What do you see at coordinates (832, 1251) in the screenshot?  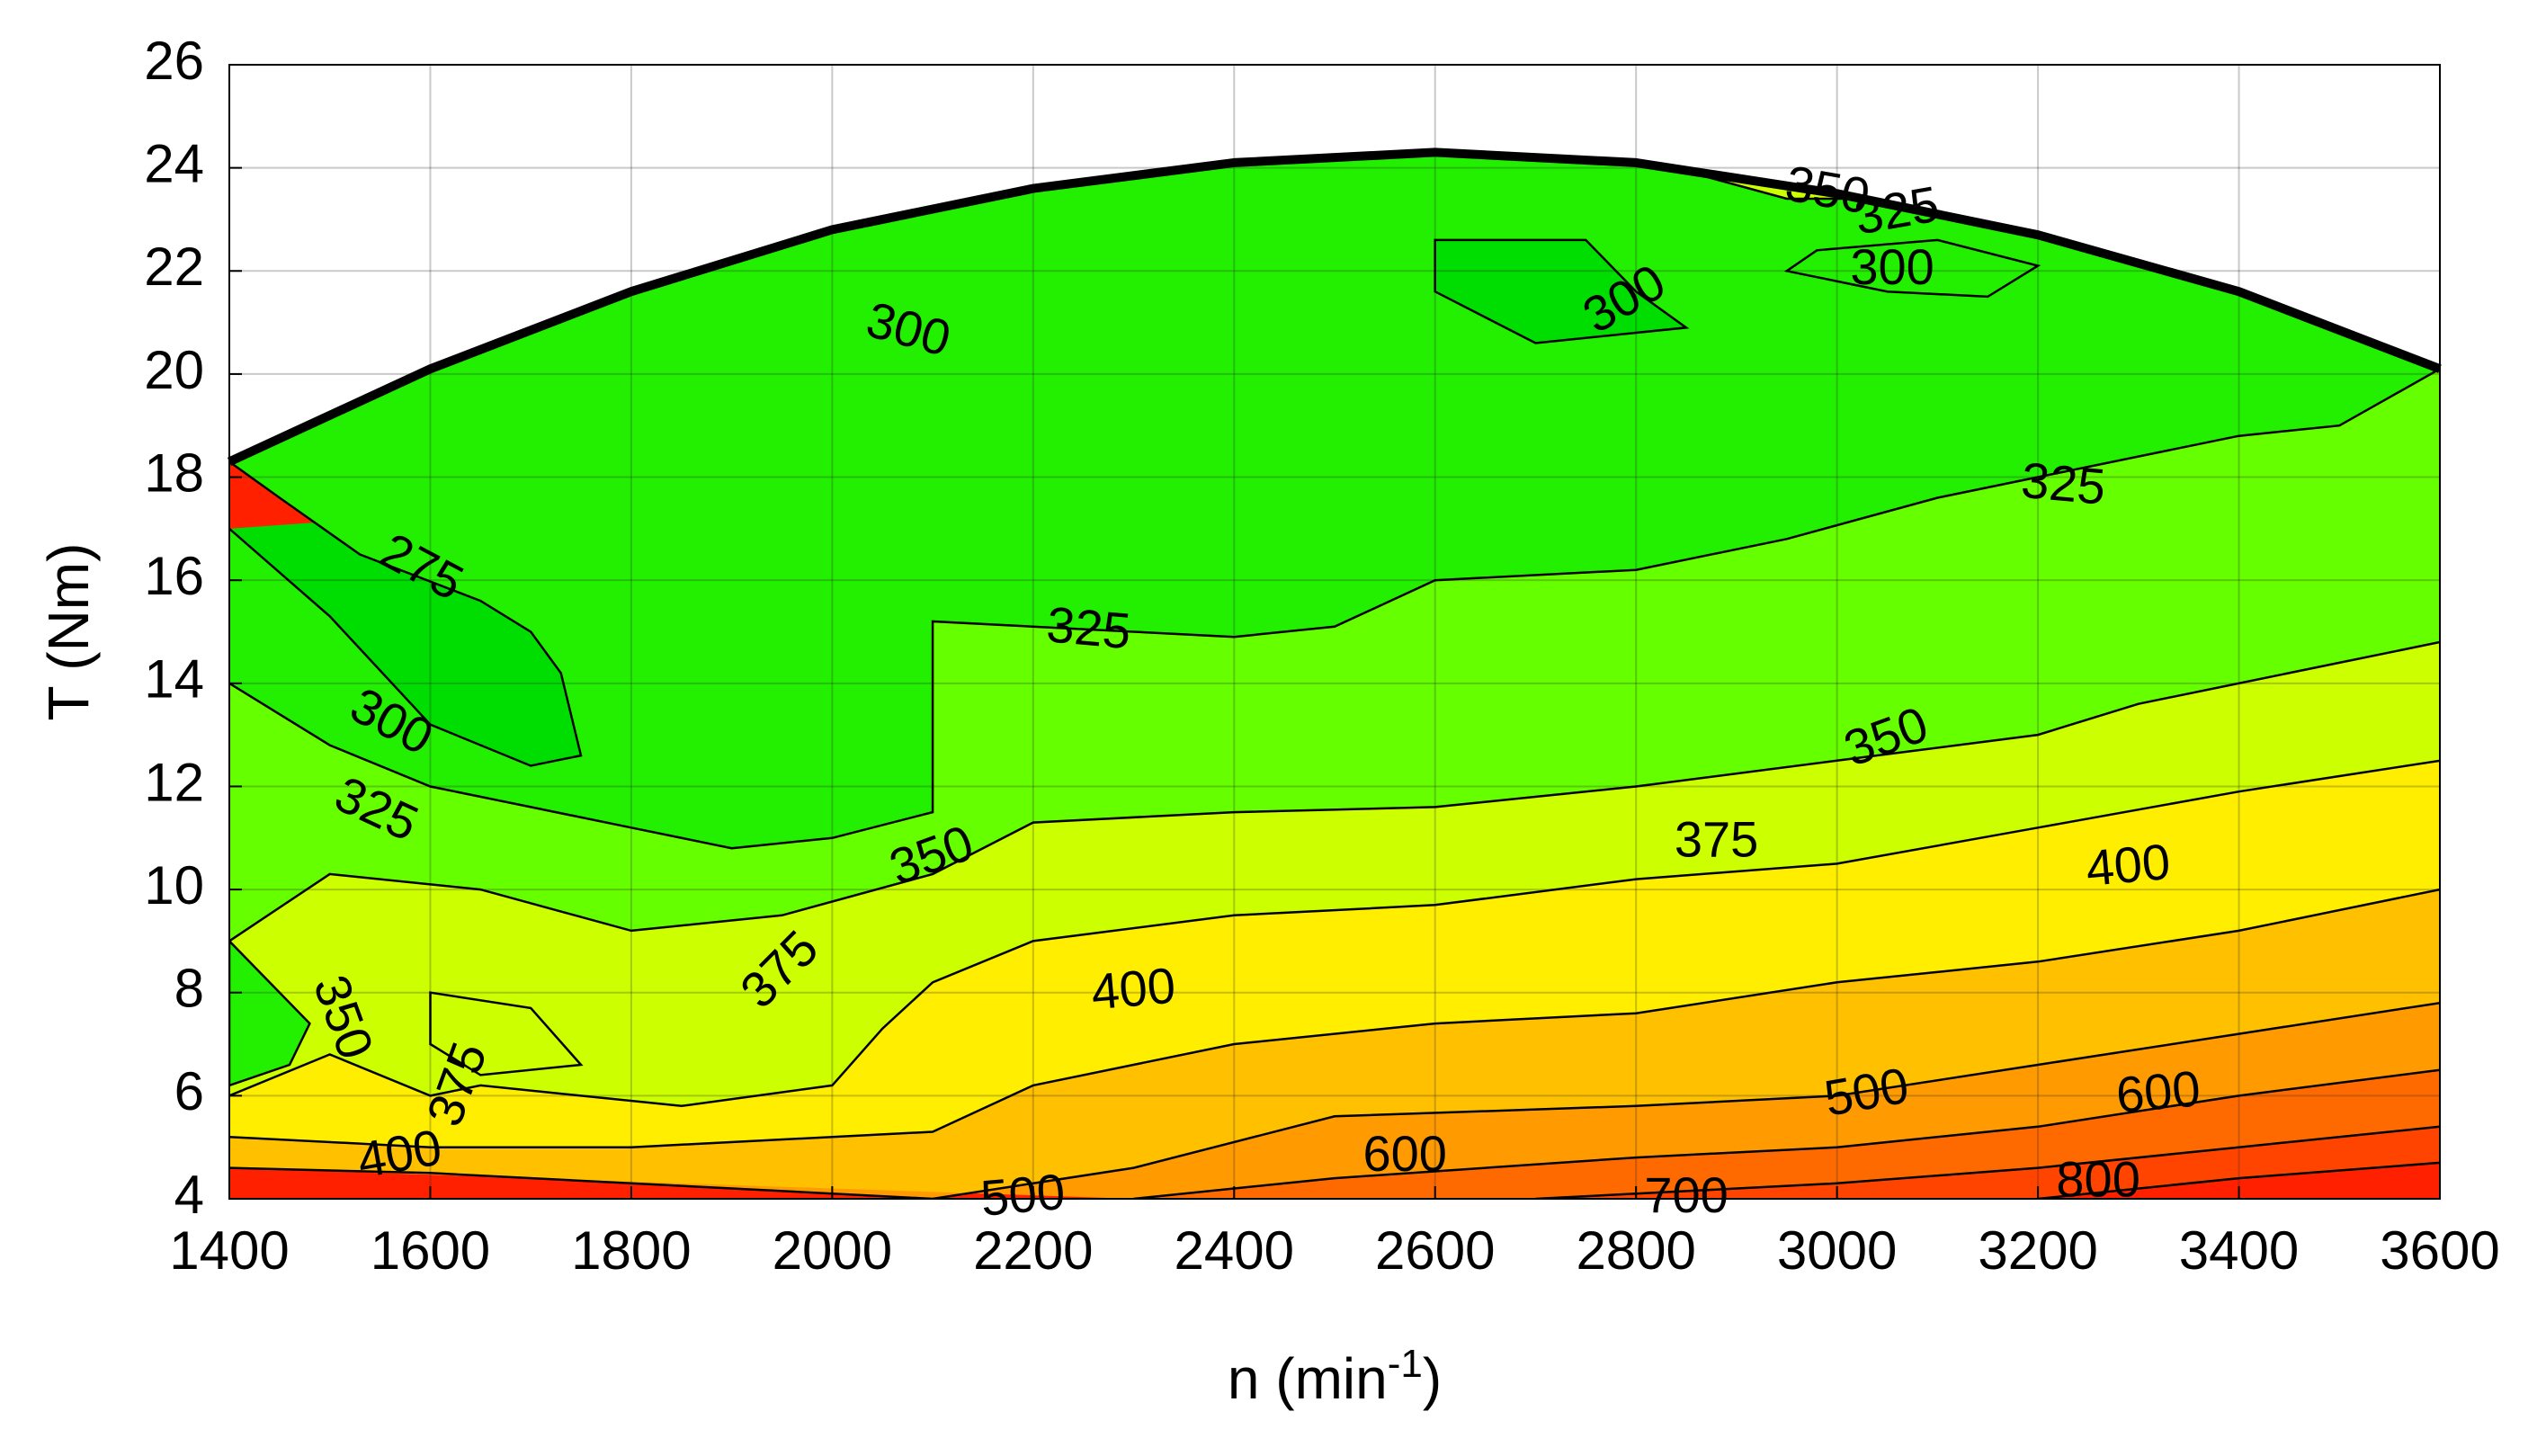 I see `x-tick-label: 2000` at bounding box center [832, 1251].